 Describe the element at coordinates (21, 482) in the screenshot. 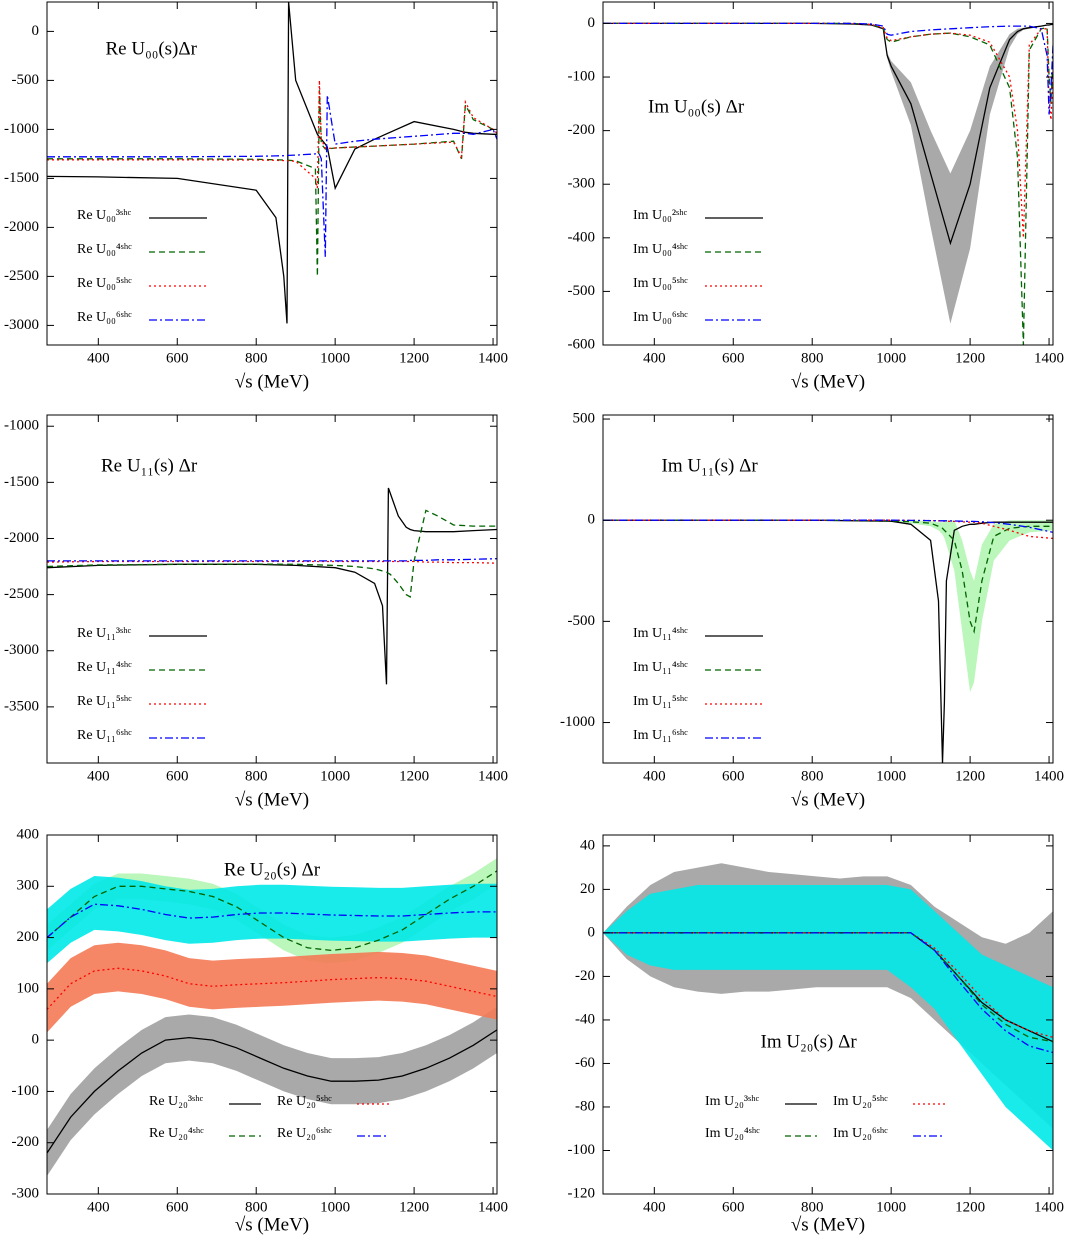

I see `y-tick-label: -1500` at that location.